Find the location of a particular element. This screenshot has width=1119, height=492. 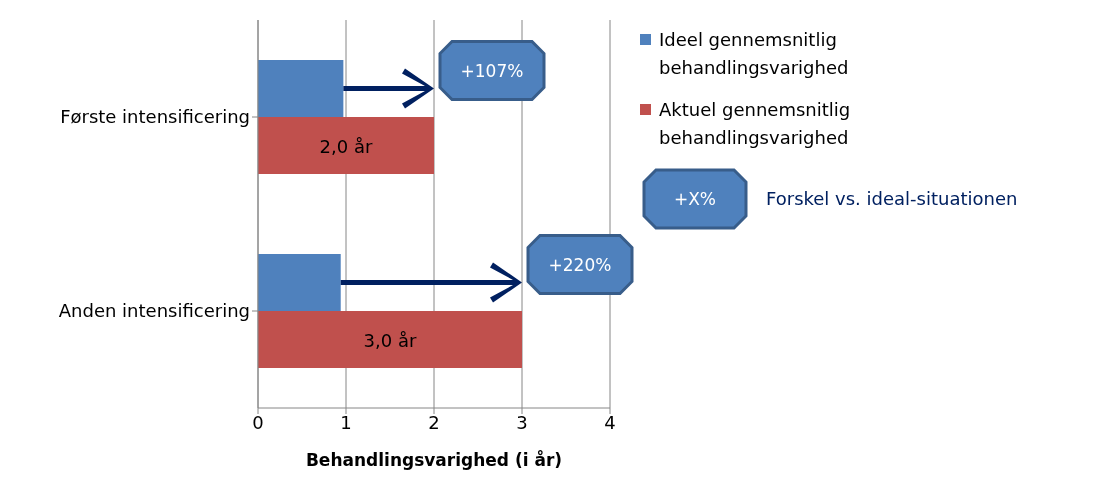

legend-label: Ideel gennemsnitlig behandlingsvarighed is located at coordinates (754, 54).